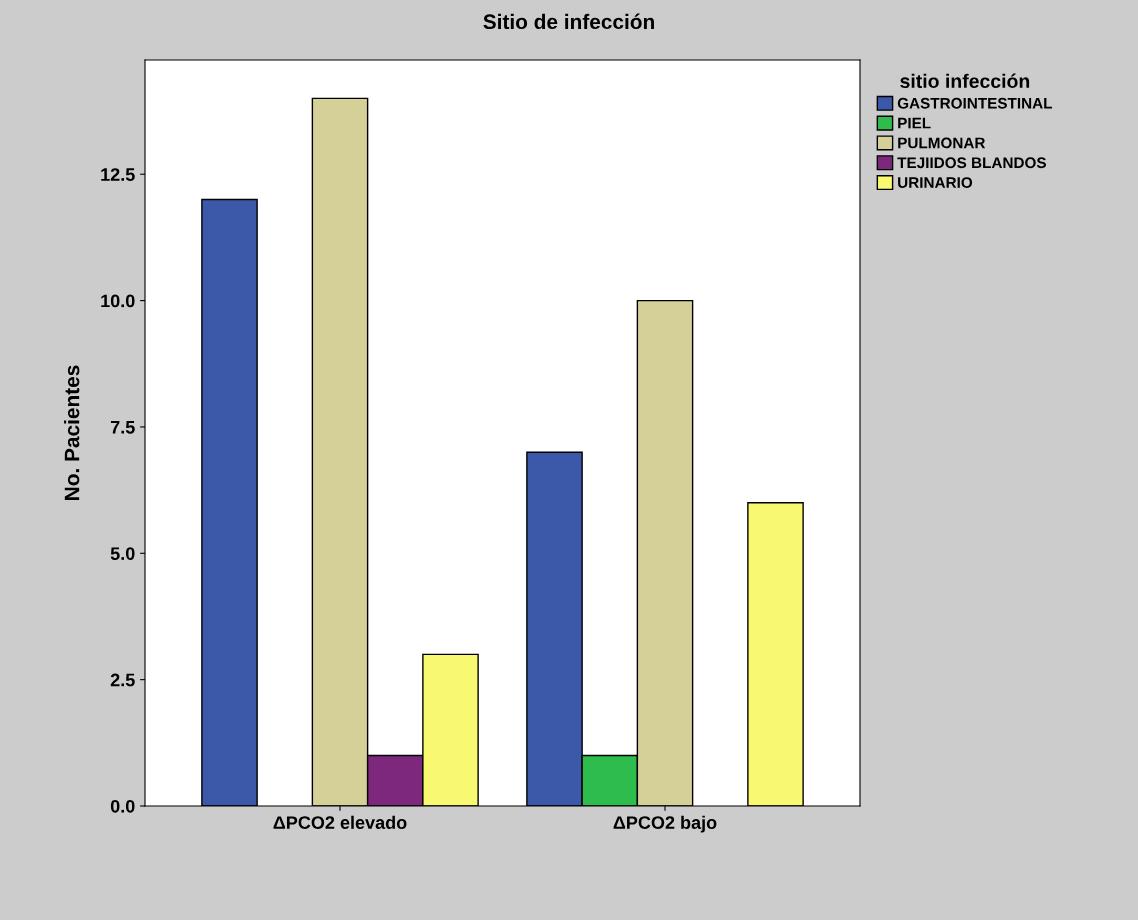 The width and height of the screenshot is (1138, 920). What do you see at coordinates (122, 427) in the screenshot?
I see `y-tick-label: 7.5` at bounding box center [122, 427].